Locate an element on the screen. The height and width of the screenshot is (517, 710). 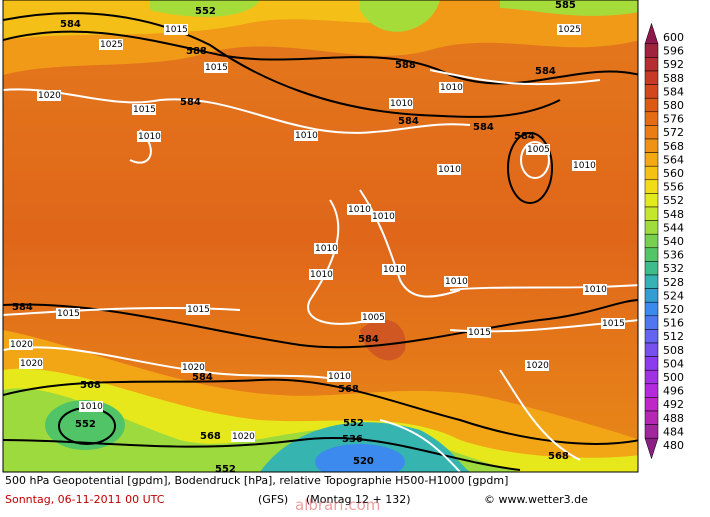
colorbar-label: 520 is located at coordinates (673, 309).